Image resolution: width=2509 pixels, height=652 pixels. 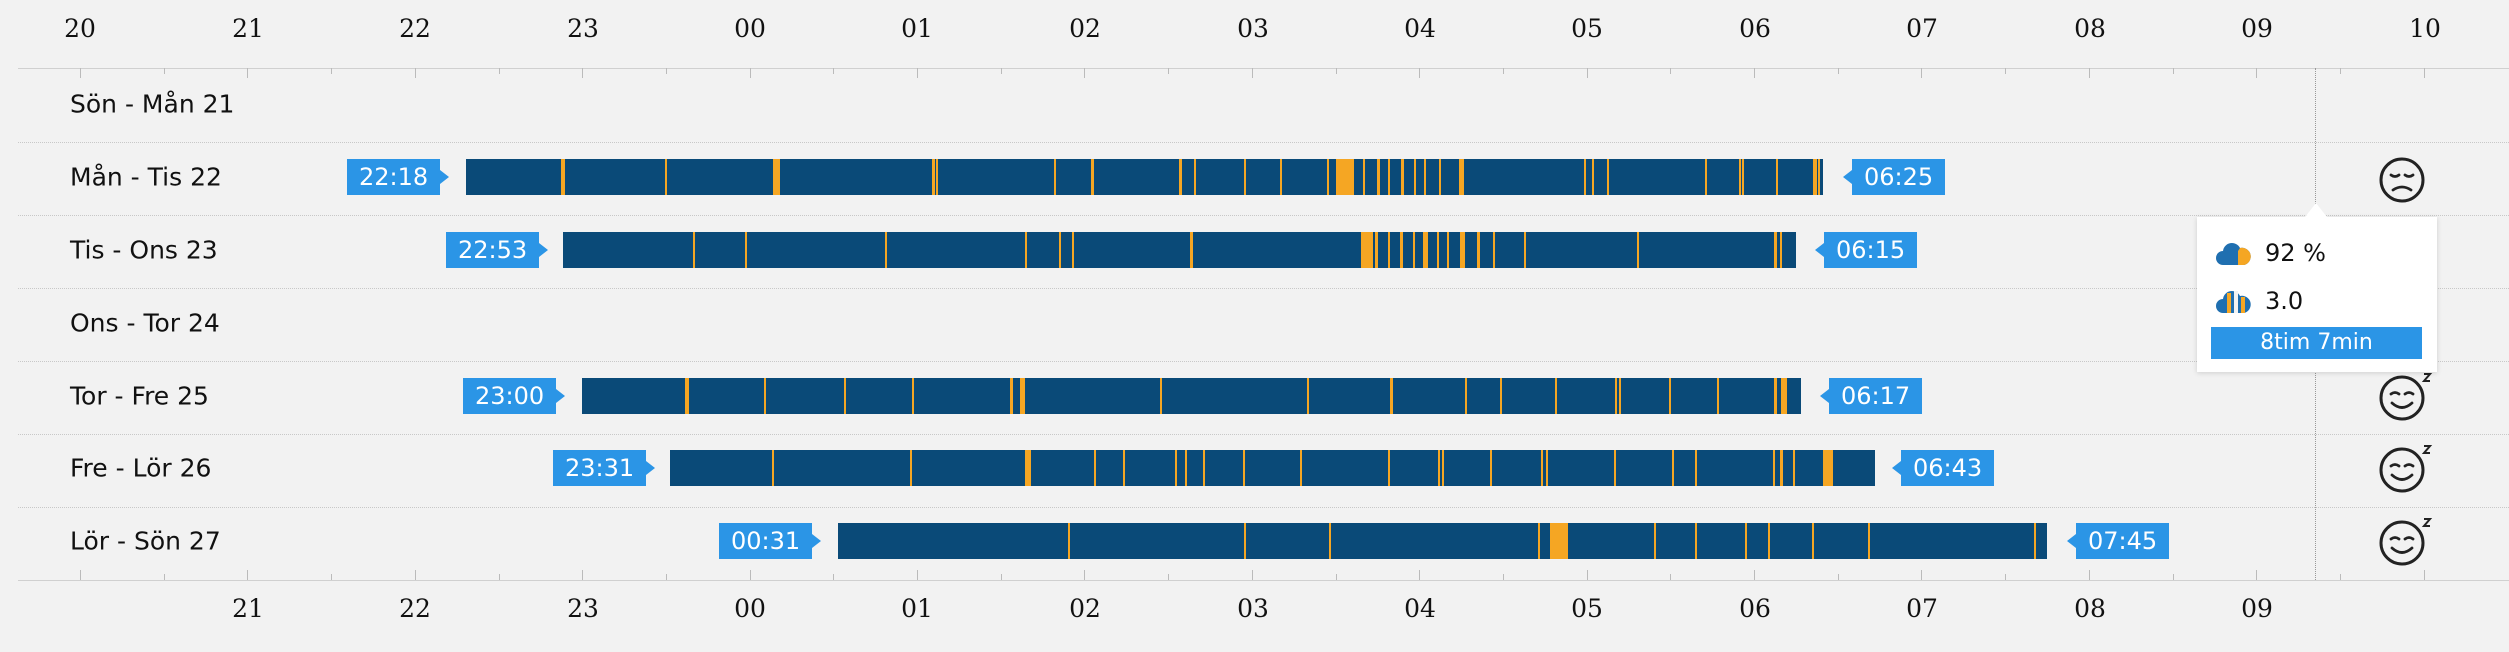 What do you see at coordinates (80, 28) in the screenshot?
I see `top-axis-label: 20` at bounding box center [80, 28].